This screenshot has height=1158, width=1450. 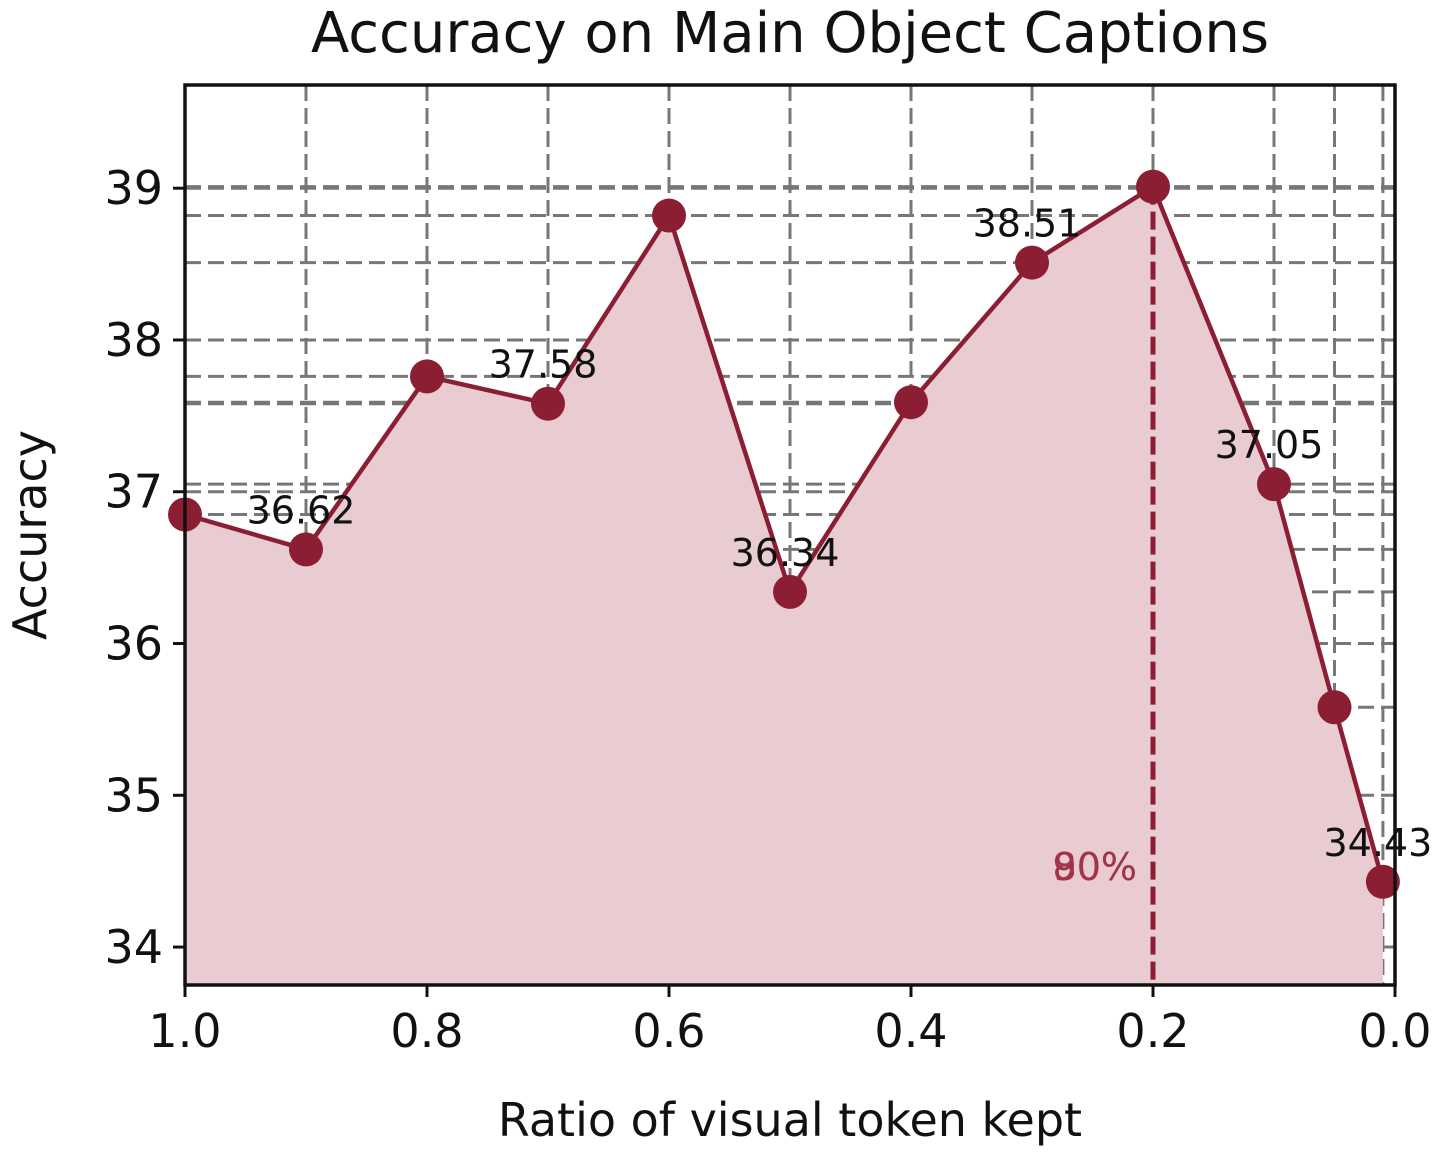 What do you see at coordinates (133, 644) in the screenshot?
I see `y-tick-label-2: 36` at bounding box center [133, 644].